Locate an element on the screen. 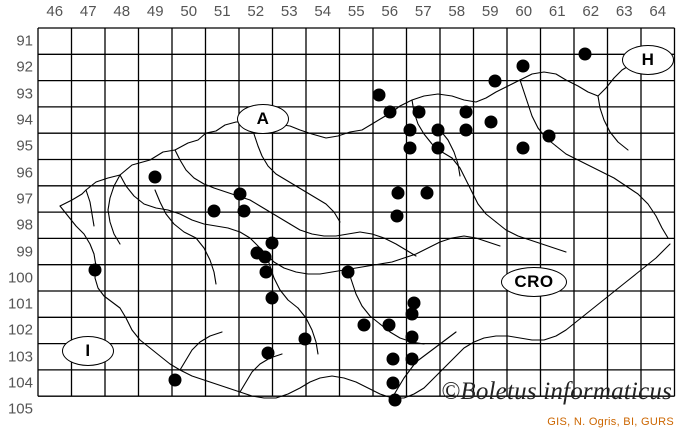 The image size is (680, 441). x-axis-tick-label: 58 is located at coordinates (457, 11).